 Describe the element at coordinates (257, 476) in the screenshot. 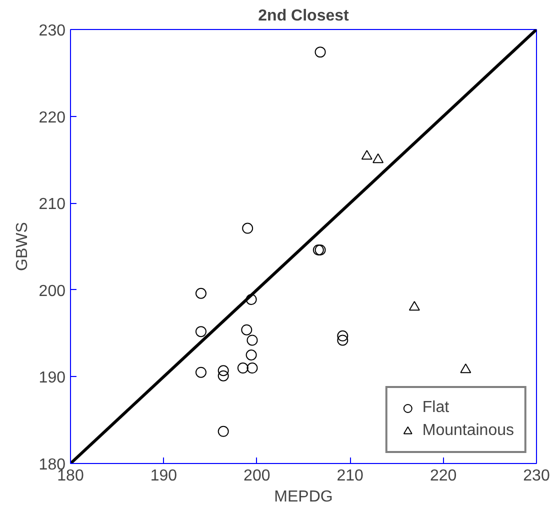

I see `x-tick-label: 200` at that location.